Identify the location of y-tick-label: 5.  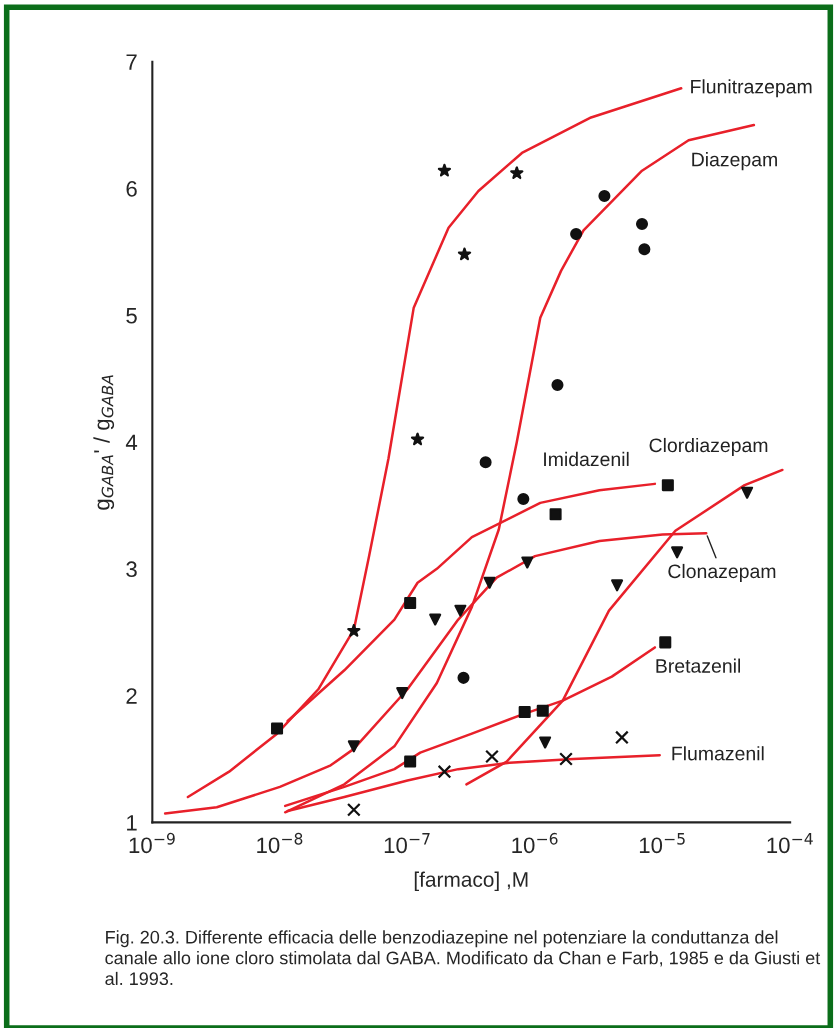
(131, 316).